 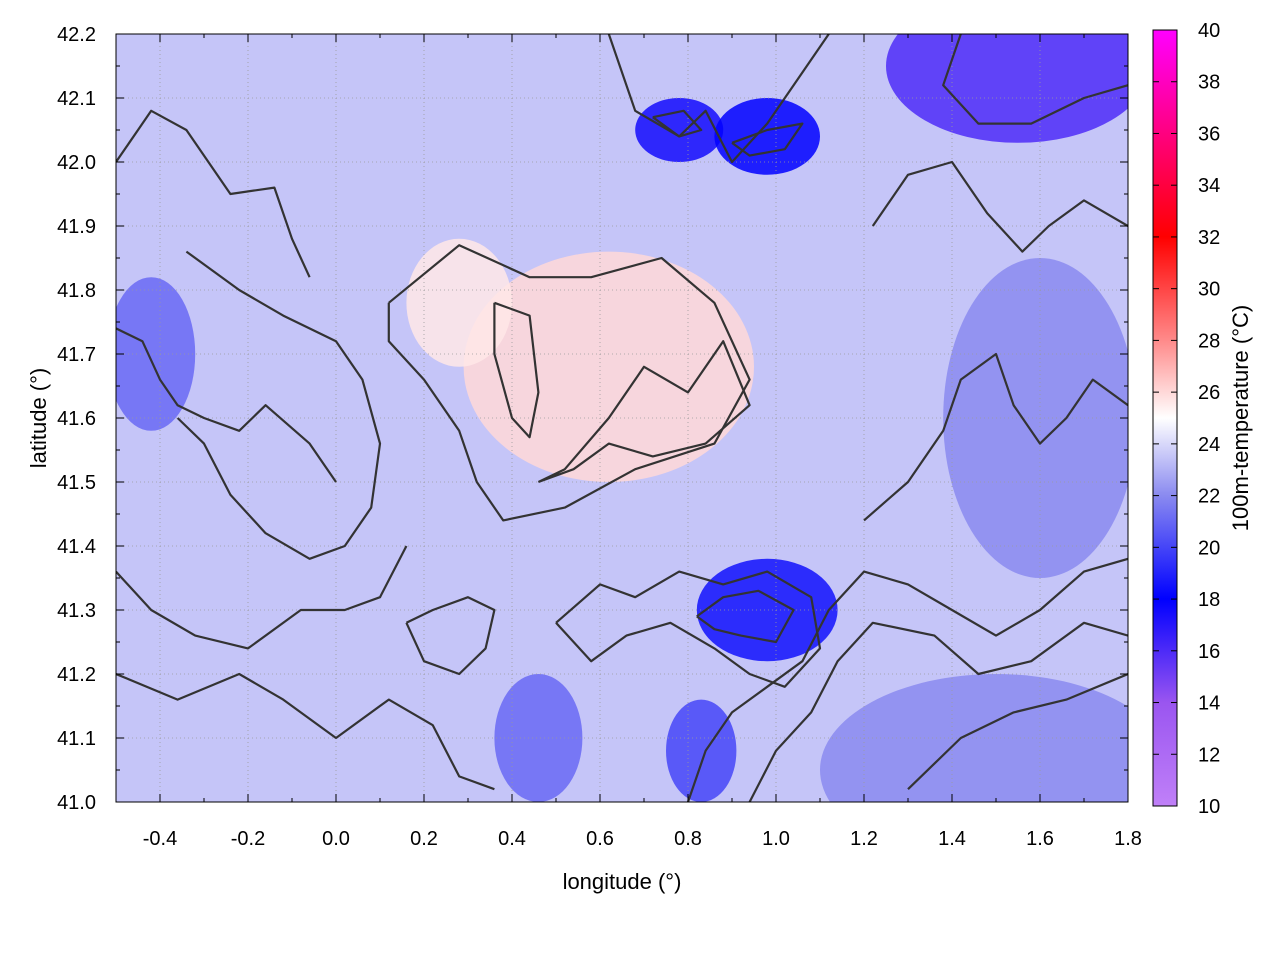 I want to click on x-tick-label: -0.4, so click(x=160, y=839).